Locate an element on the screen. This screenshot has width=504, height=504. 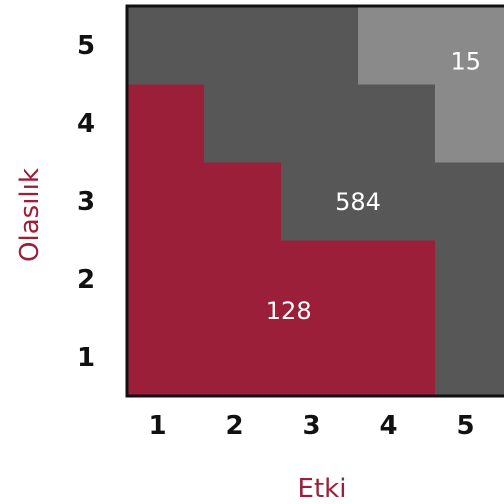
x-tick-label: 4 is located at coordinates (388, 426).